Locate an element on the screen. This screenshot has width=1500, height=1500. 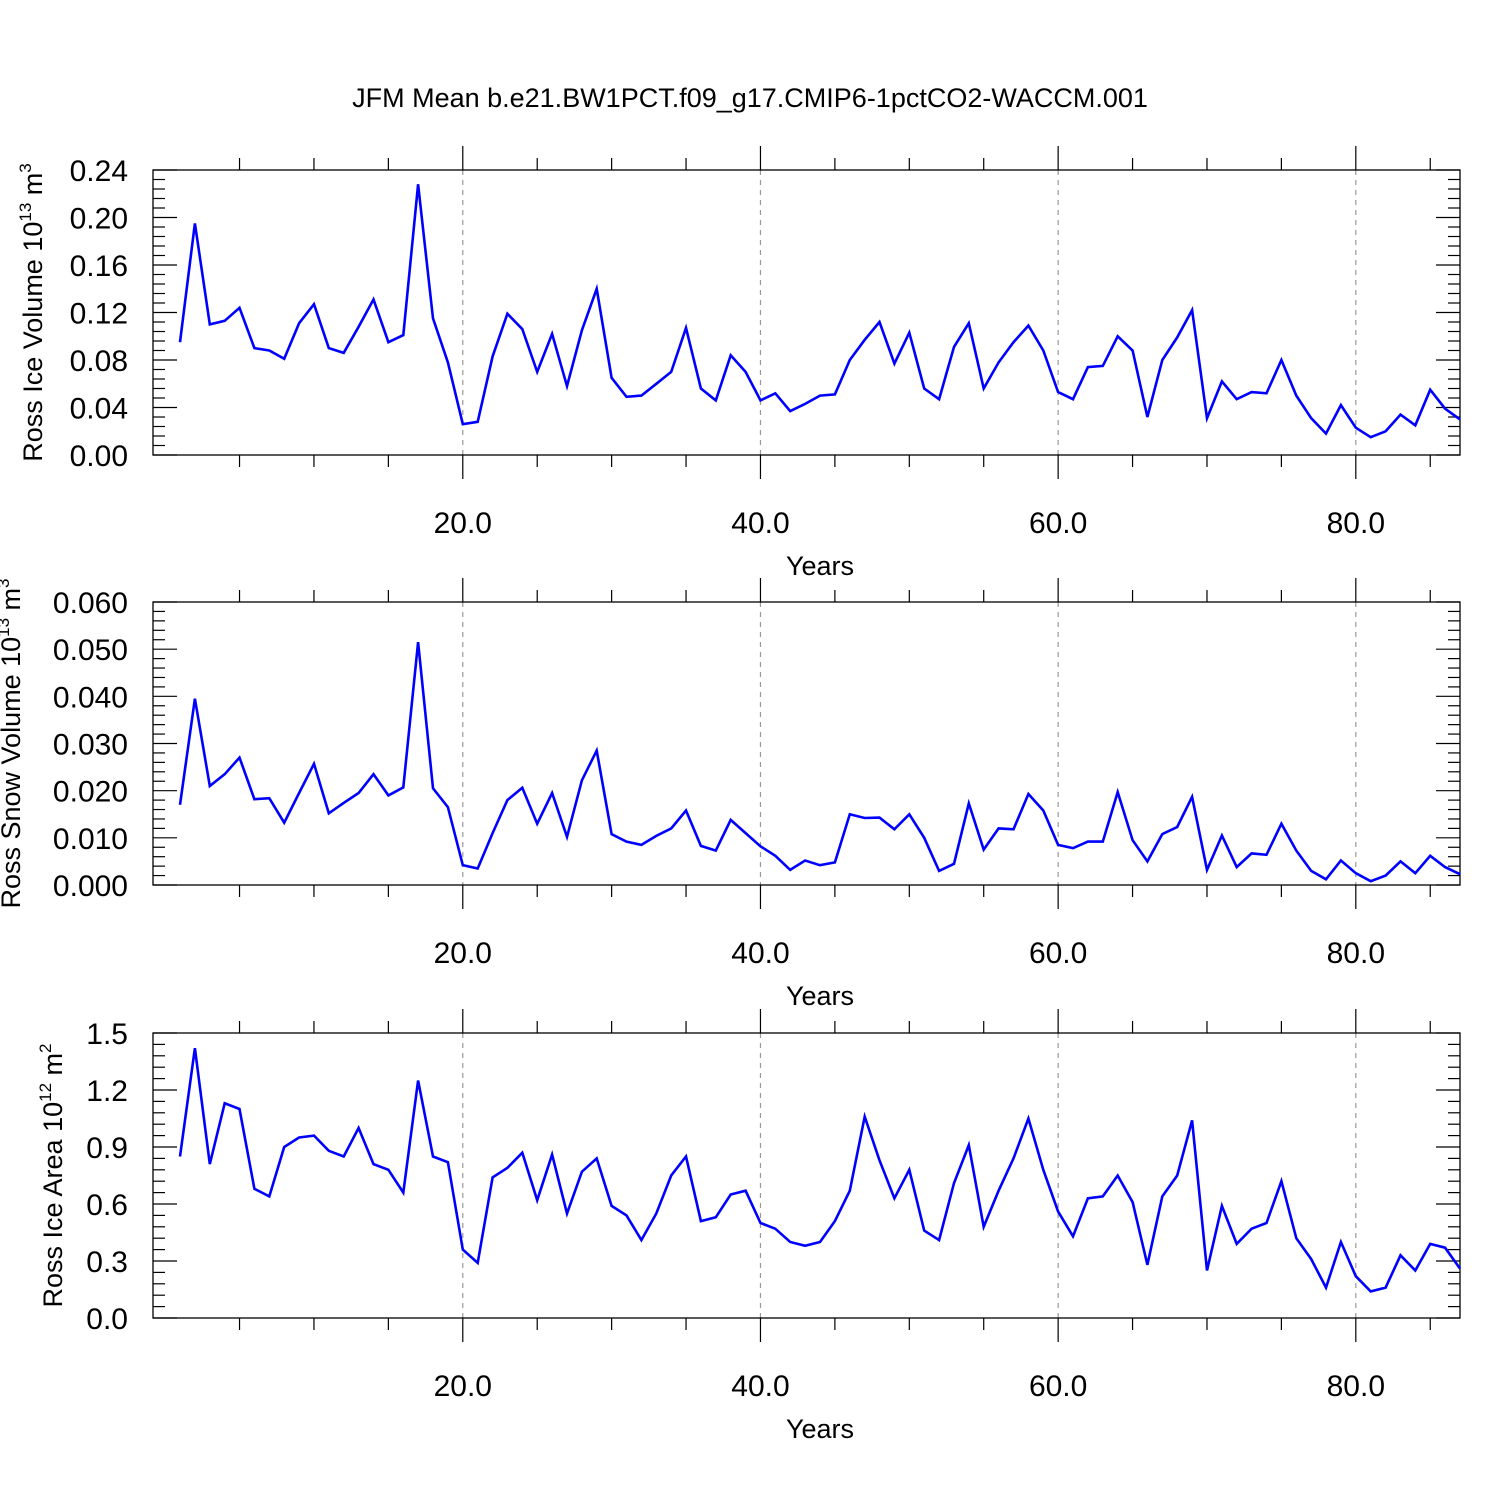
y-tick-label: 0.050 is located at coordinates (90, 650).